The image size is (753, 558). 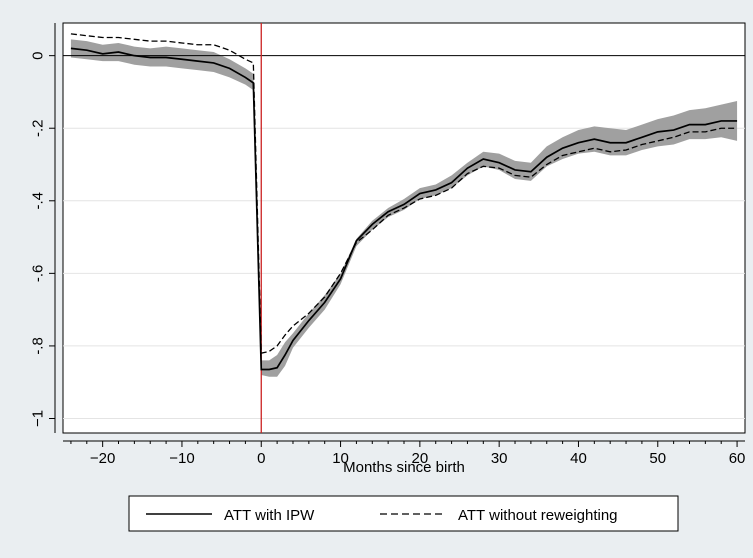 I want to click on legend-label-ipw: ATT with IPW, so click(x=269, y=515).